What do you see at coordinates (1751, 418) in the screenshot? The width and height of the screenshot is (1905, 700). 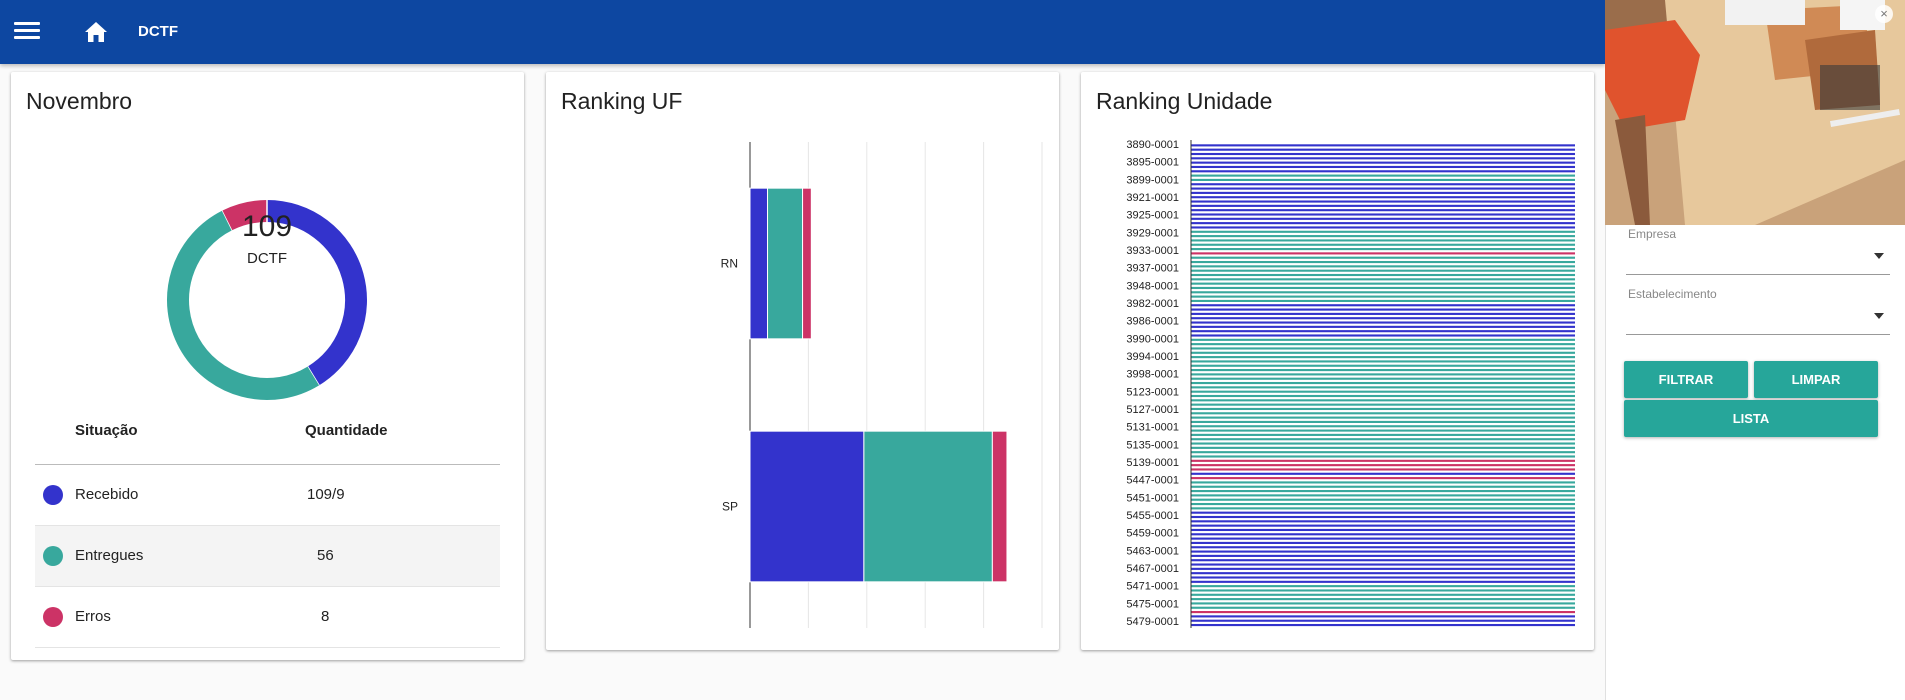 I see `lista-button: LISTA` at bounding box center [1751, 418].